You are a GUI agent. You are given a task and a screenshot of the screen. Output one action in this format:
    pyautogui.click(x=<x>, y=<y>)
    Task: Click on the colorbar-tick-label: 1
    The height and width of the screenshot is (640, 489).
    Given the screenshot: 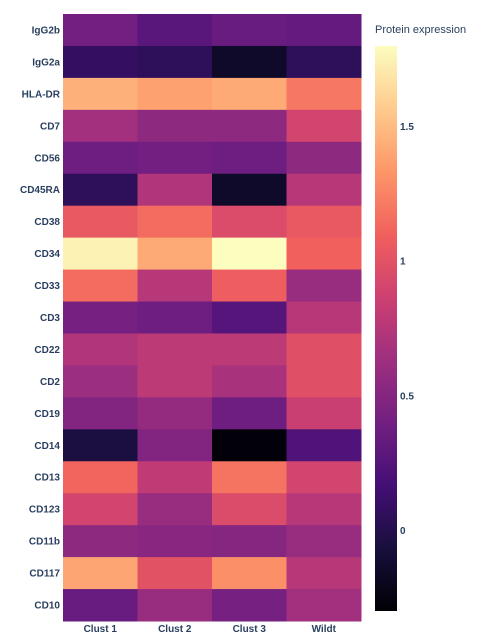 What is the action you would take?
    pyautogui.click(x=403, y=262)
    